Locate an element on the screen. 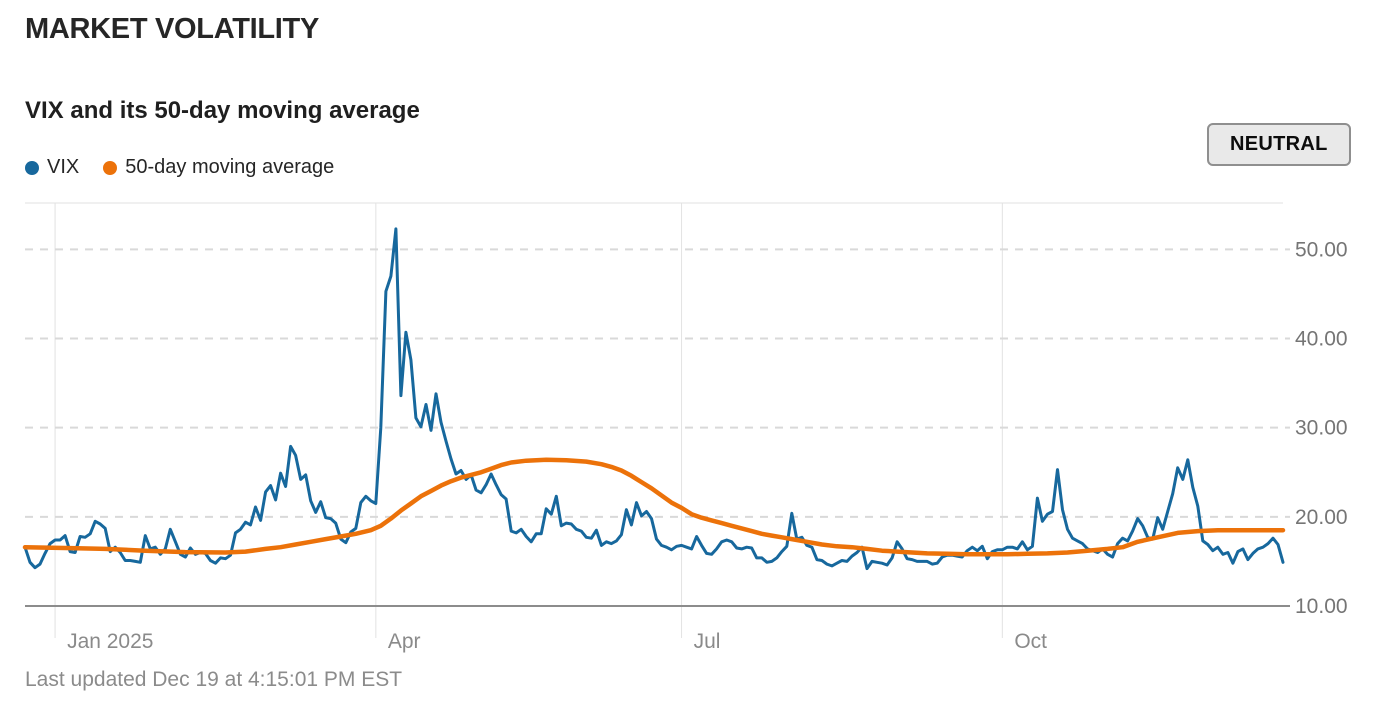 Image resolution: width=1394 pixels, height=716 pixels. y-axis-tick-label: 50.00 is located at coordinates (1321, 249).